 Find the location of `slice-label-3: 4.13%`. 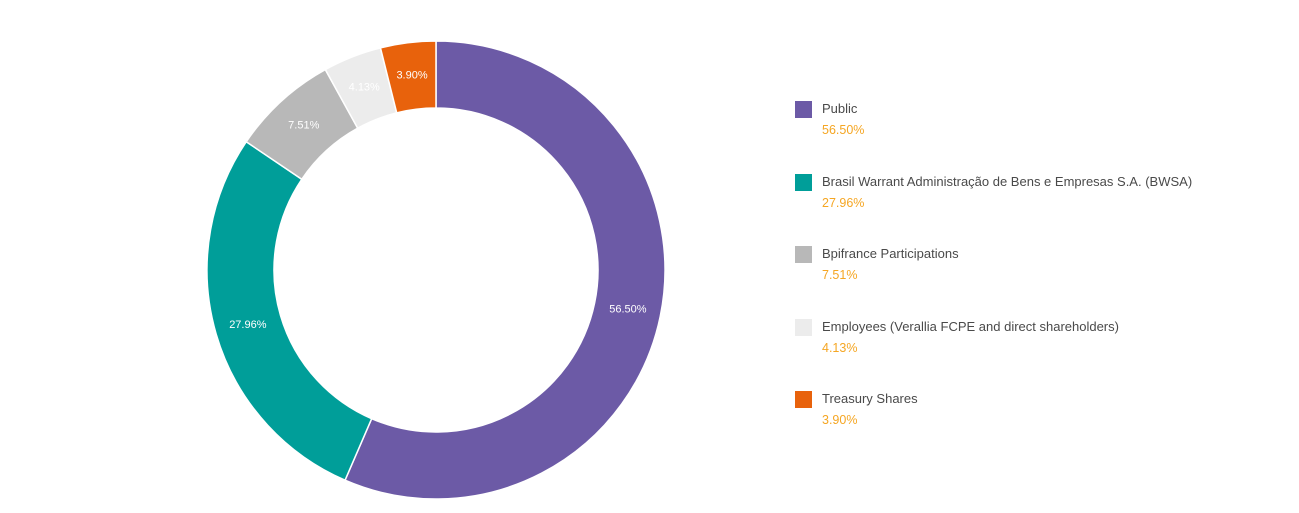

slice-label-3: 4.13% is located at coordinates (364, 88).